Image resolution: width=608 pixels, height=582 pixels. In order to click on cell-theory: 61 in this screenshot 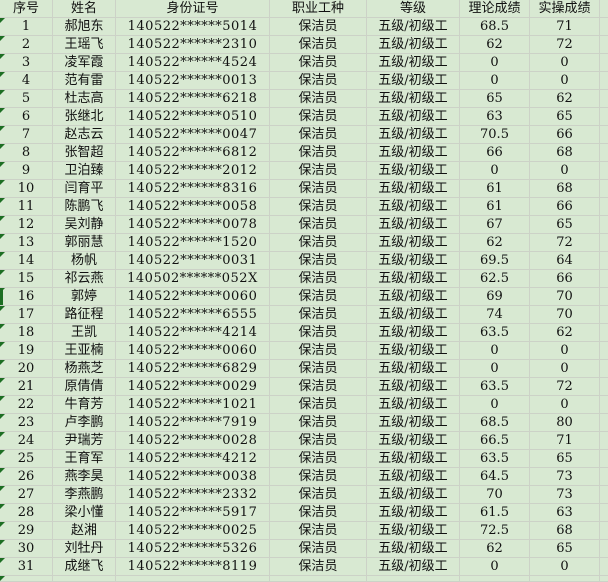, I will do `click(495, 207)`.